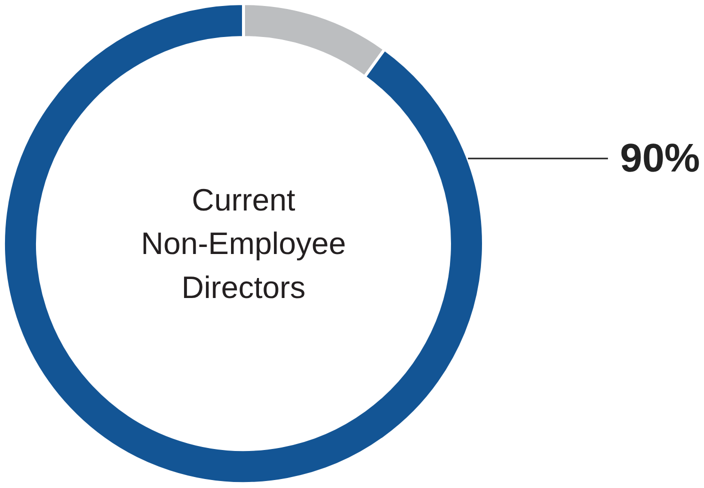  I want to click on data-label: 90%, so click(660, 158).